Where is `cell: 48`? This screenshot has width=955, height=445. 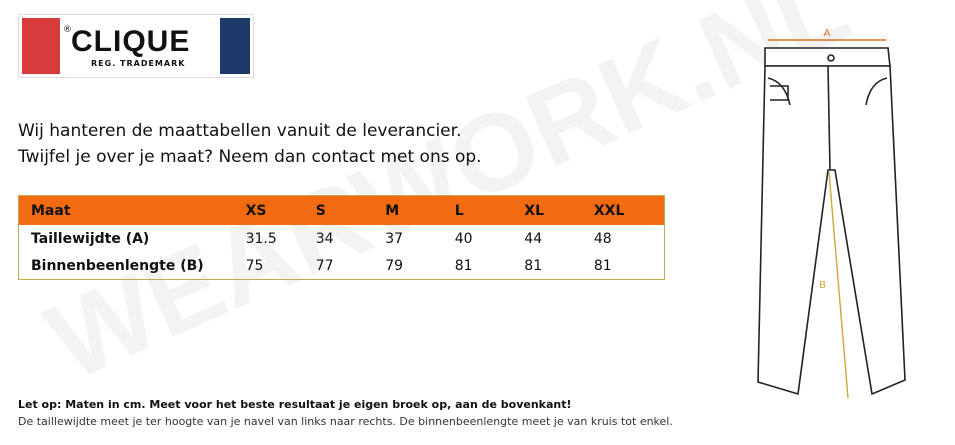 cell: 48 is located at coordinates (602, 238).